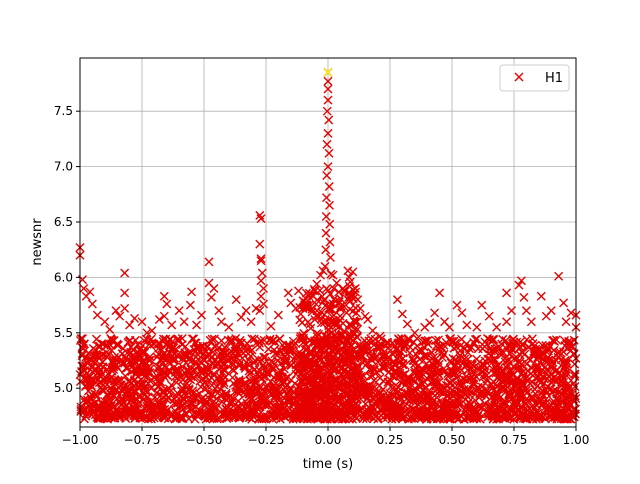 The width and height of the screenshot is (640, 484). Describe the element at coordinates (266, 440) in the screenshot. I see `x-tick-label: −0.25` at that location.